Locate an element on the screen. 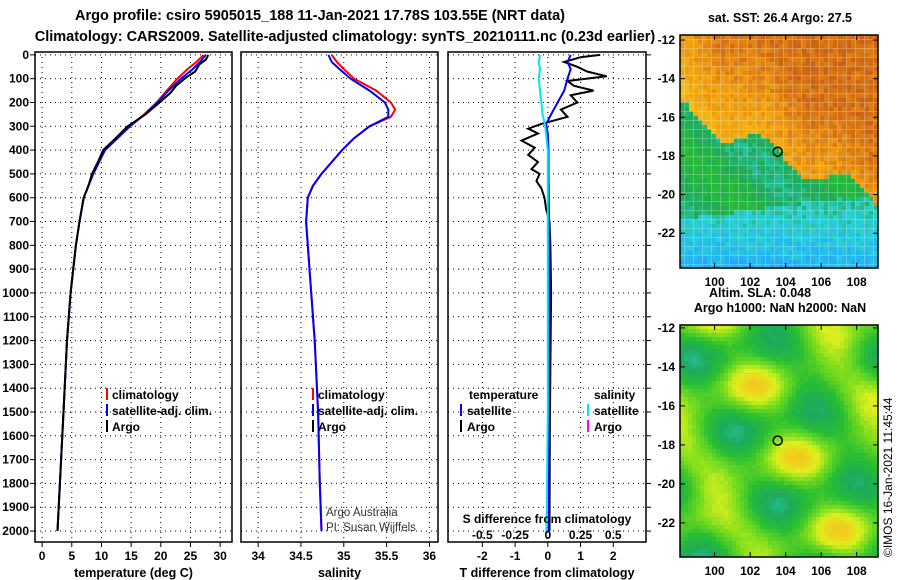 This screenshot has height=580, width=900. x-tick-label: 30 is located at coordinates (220, 556).